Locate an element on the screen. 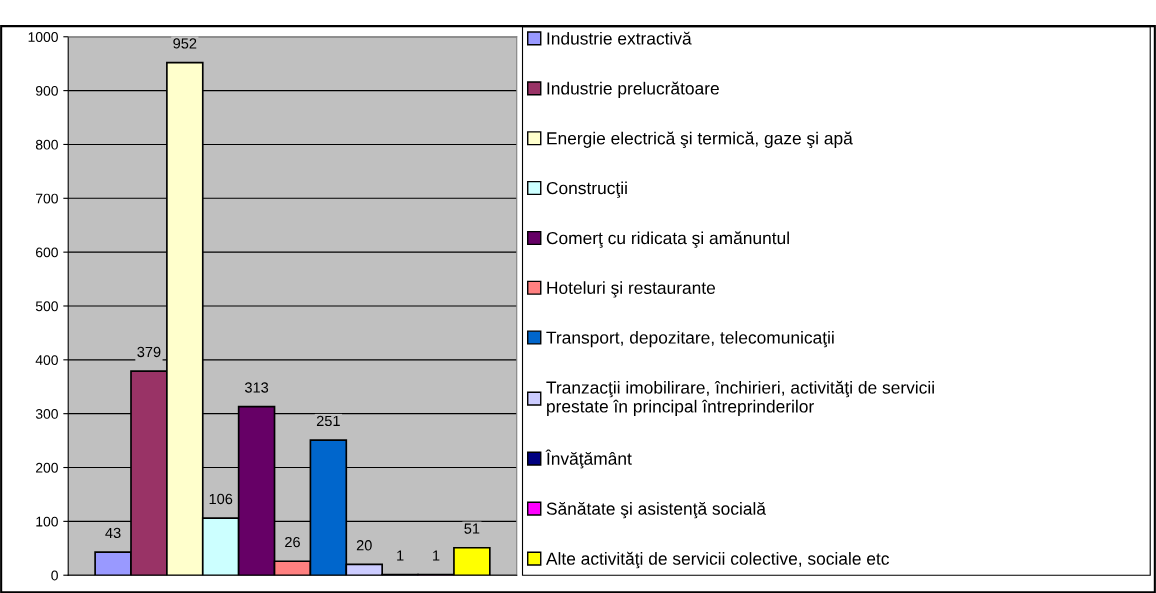 This screenshot has width=1156, height=593. legend-label: Energie electrică şi termică, gaze şi apă is located at coordinates (700, 139).